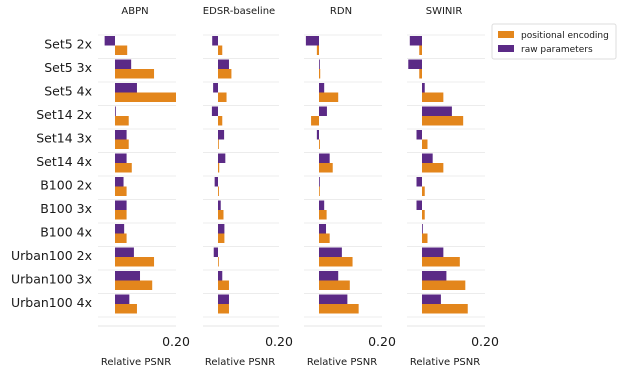 The image size is (621, 372). Describe the element at coordinates (68, 44) in the screenshot. I see `y-tick-label: Set5 2x` at that location.